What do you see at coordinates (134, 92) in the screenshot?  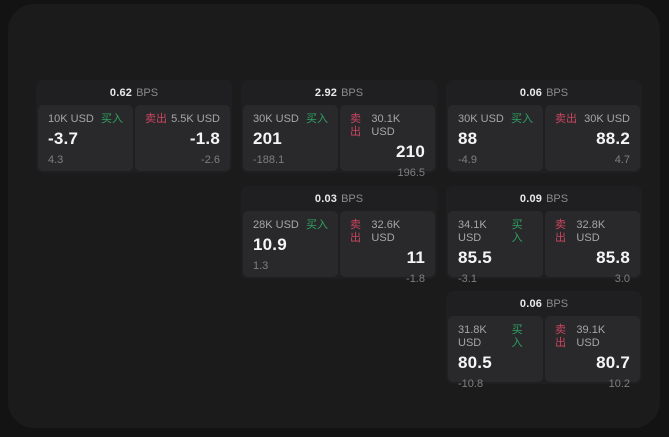 I see `spread-header: 0.62 BPS` at bounding box center [134, 92].